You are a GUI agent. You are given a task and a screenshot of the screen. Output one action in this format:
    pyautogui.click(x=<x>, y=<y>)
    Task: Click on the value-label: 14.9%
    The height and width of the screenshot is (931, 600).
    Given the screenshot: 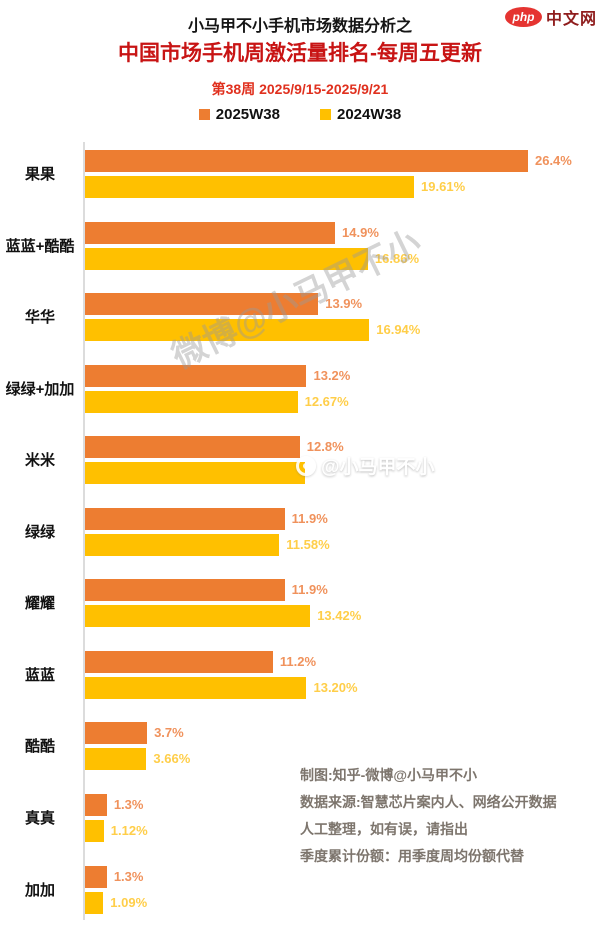 What is the action you would take?
    pyautogui.click(x=360, y=232)
    